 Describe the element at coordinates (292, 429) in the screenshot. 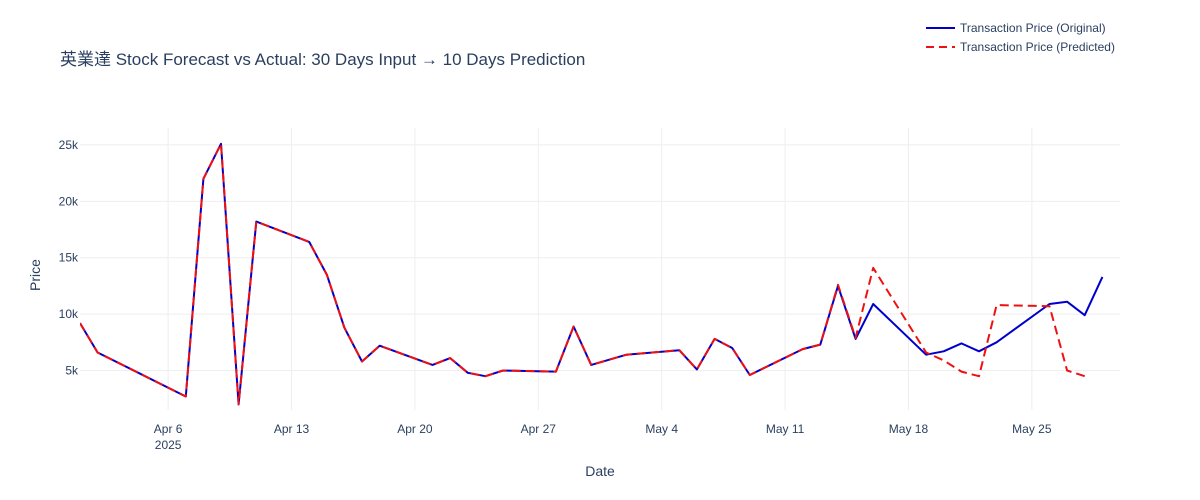

I see `x-tick-label: Apr 13` at that location.